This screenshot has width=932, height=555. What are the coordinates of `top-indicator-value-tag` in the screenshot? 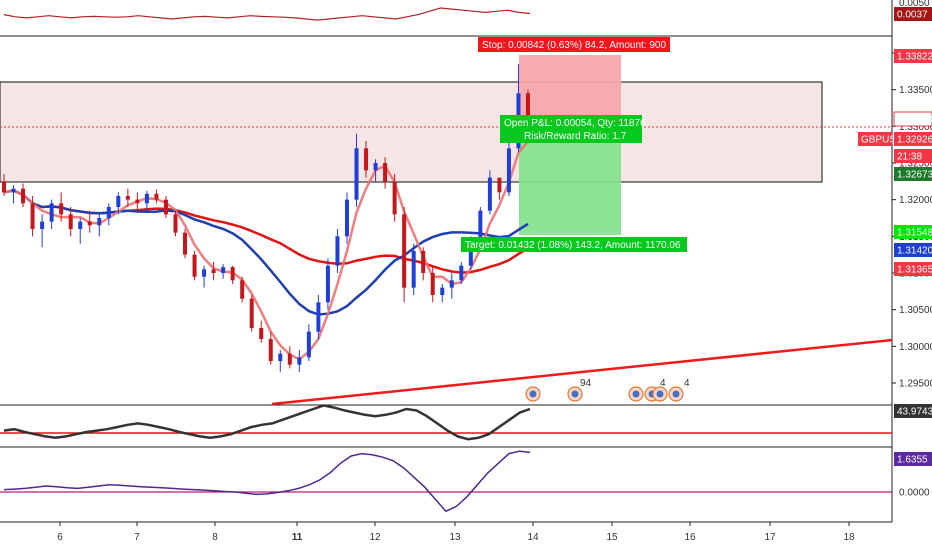 It's located at (913, 14).